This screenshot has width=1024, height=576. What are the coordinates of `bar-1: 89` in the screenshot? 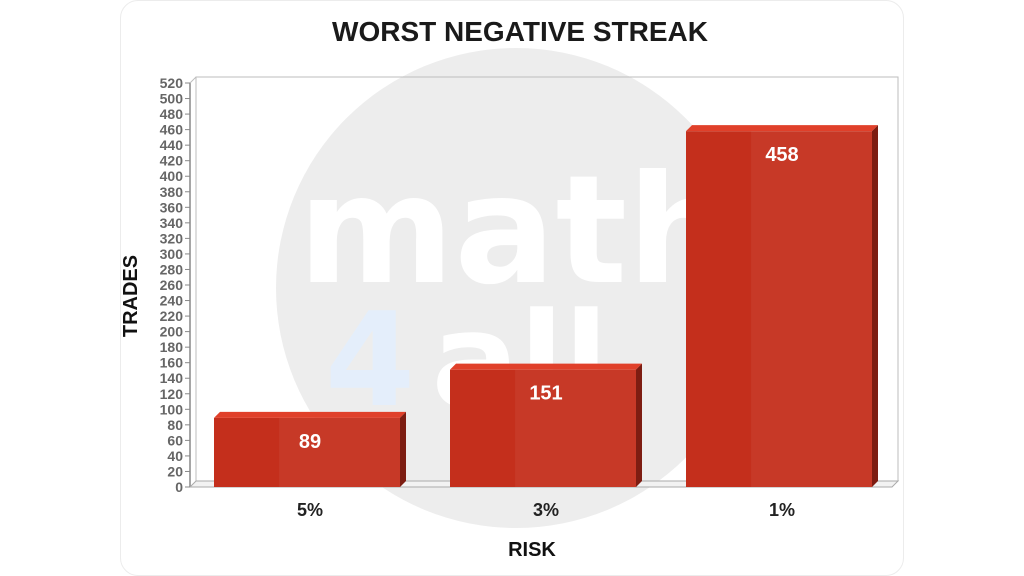 It's located at (310, 449).